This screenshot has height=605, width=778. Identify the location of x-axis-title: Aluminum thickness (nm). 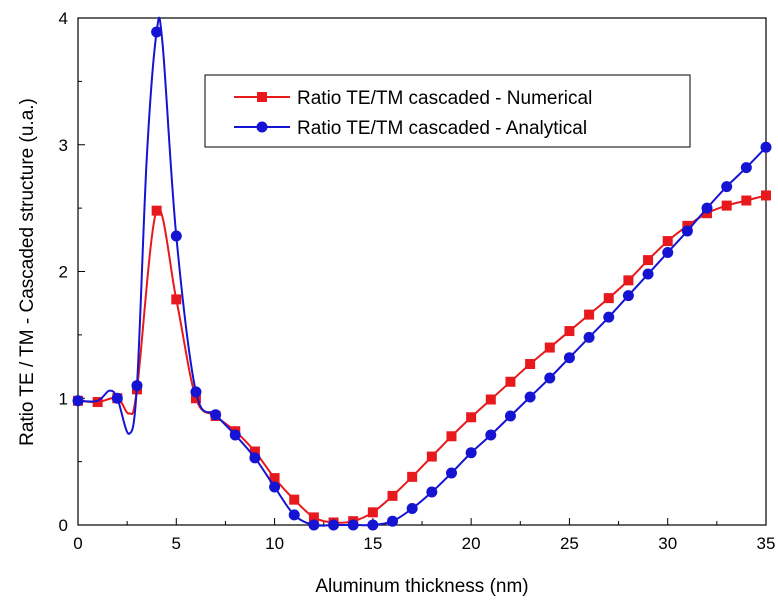
(421, 586).